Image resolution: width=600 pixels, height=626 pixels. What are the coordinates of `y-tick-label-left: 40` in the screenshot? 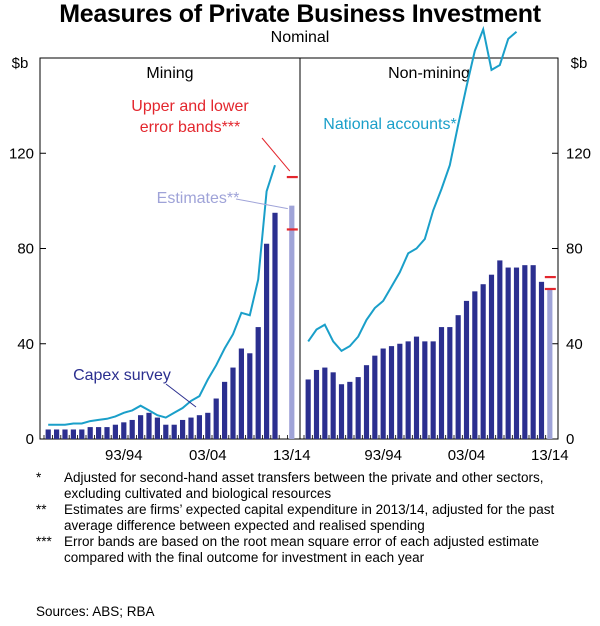 It's located at (25, 344).